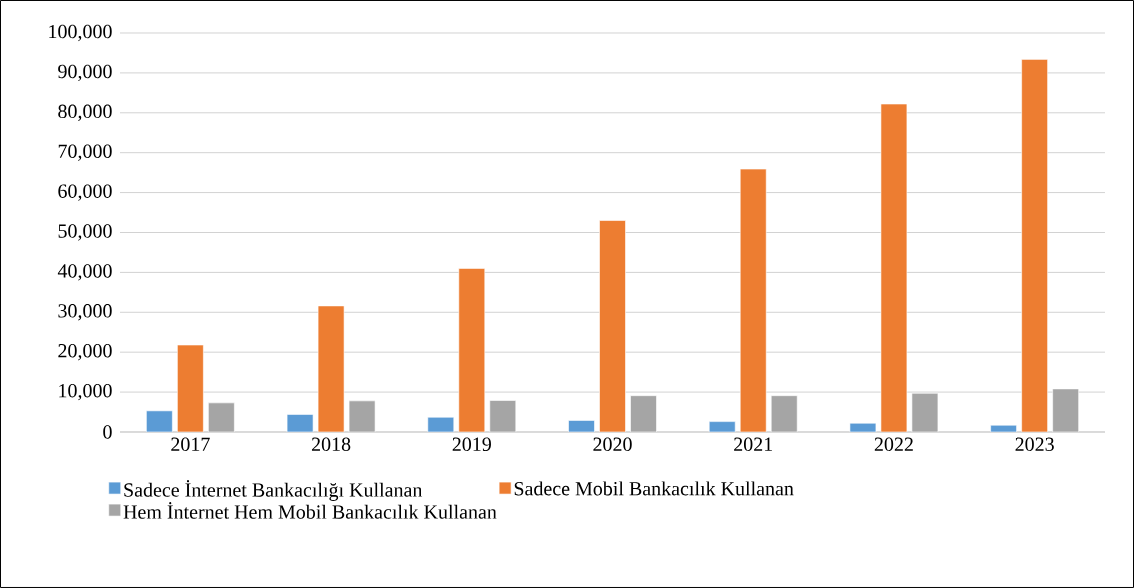 Image resolution: width=1134 pixels, height=588 pixels. What do you see at coordinates (85, 312) in the screenshot?
I see `y-tick-label: 30,000` at bounding box center [85, 312].